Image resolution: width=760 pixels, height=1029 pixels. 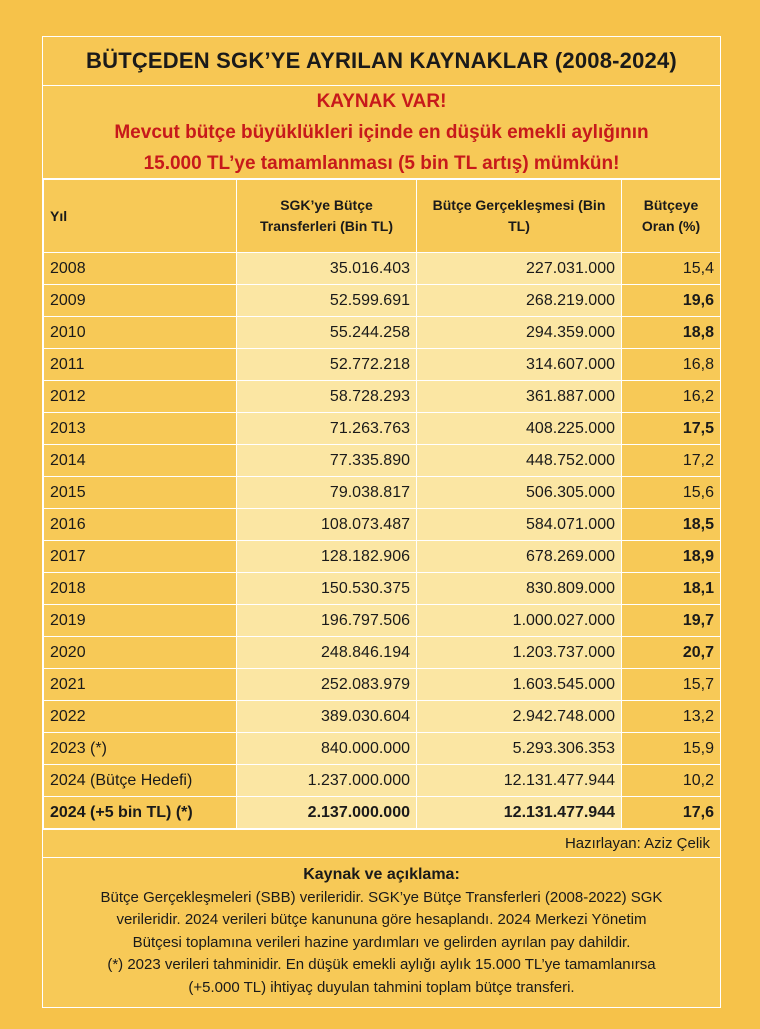 I want to click on cell-budget-ratio: 18,1, so click(x=671, y=588).